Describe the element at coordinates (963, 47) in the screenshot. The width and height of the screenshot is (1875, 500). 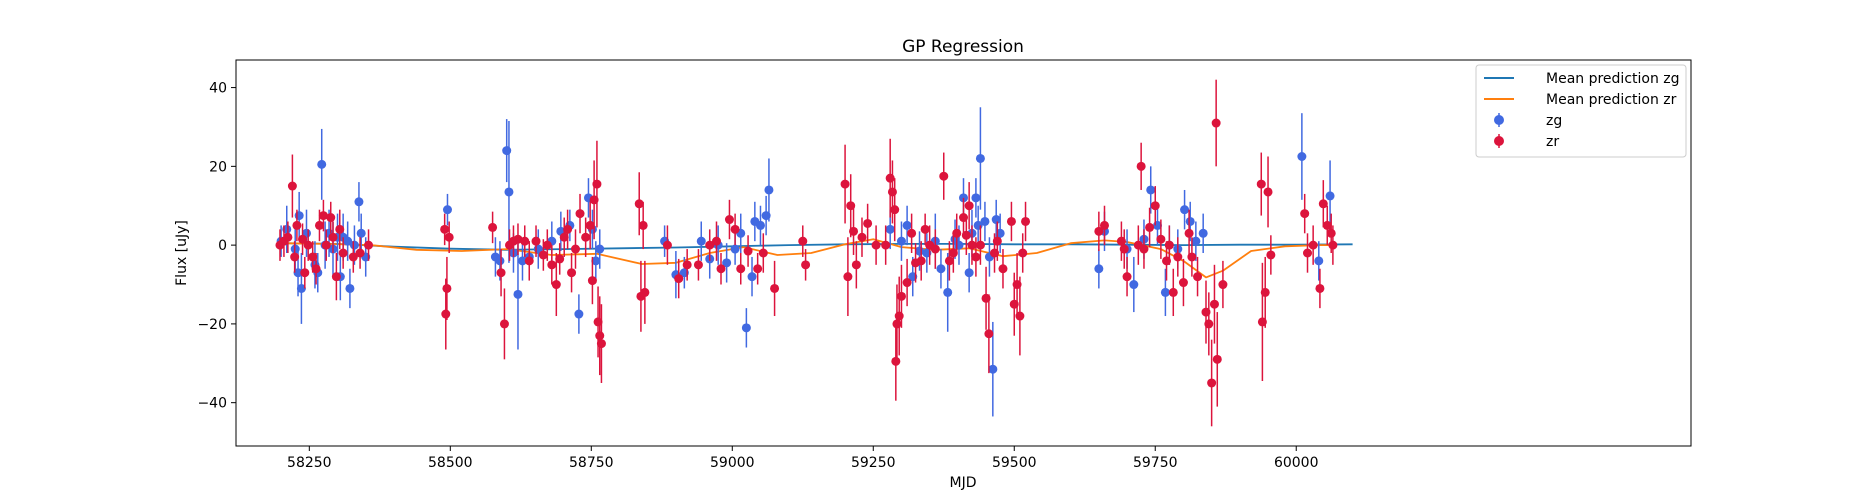
I see `chart-title: GP Regression` at that location.